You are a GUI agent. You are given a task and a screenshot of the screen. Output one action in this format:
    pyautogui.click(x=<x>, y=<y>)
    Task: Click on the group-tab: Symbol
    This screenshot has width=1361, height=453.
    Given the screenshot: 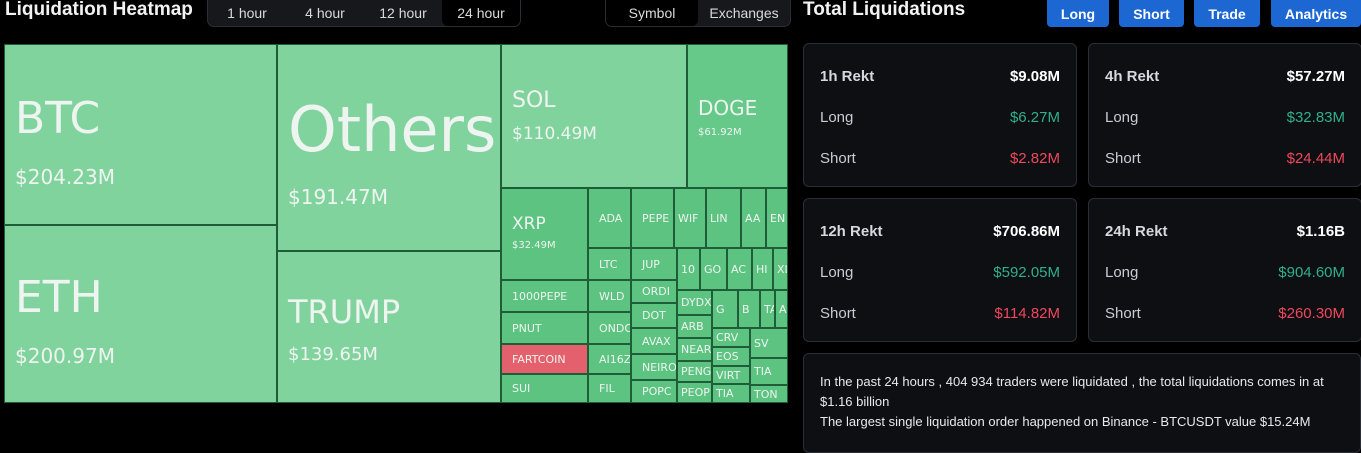 What is the action you would take?
    pyautogui.click(x=652, y=13)
    